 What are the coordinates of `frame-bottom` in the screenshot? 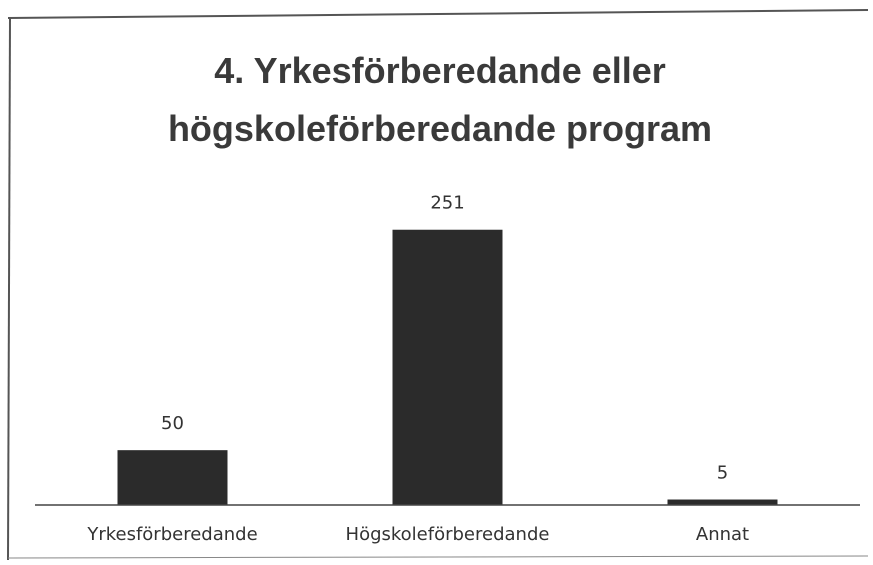 It's located at (438, 557).